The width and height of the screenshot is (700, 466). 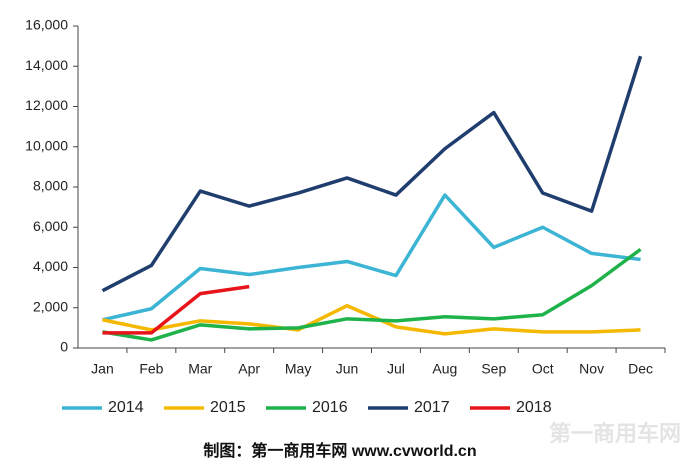 I want to click on x-tick-label: Jun, so click(x=347, y=369).